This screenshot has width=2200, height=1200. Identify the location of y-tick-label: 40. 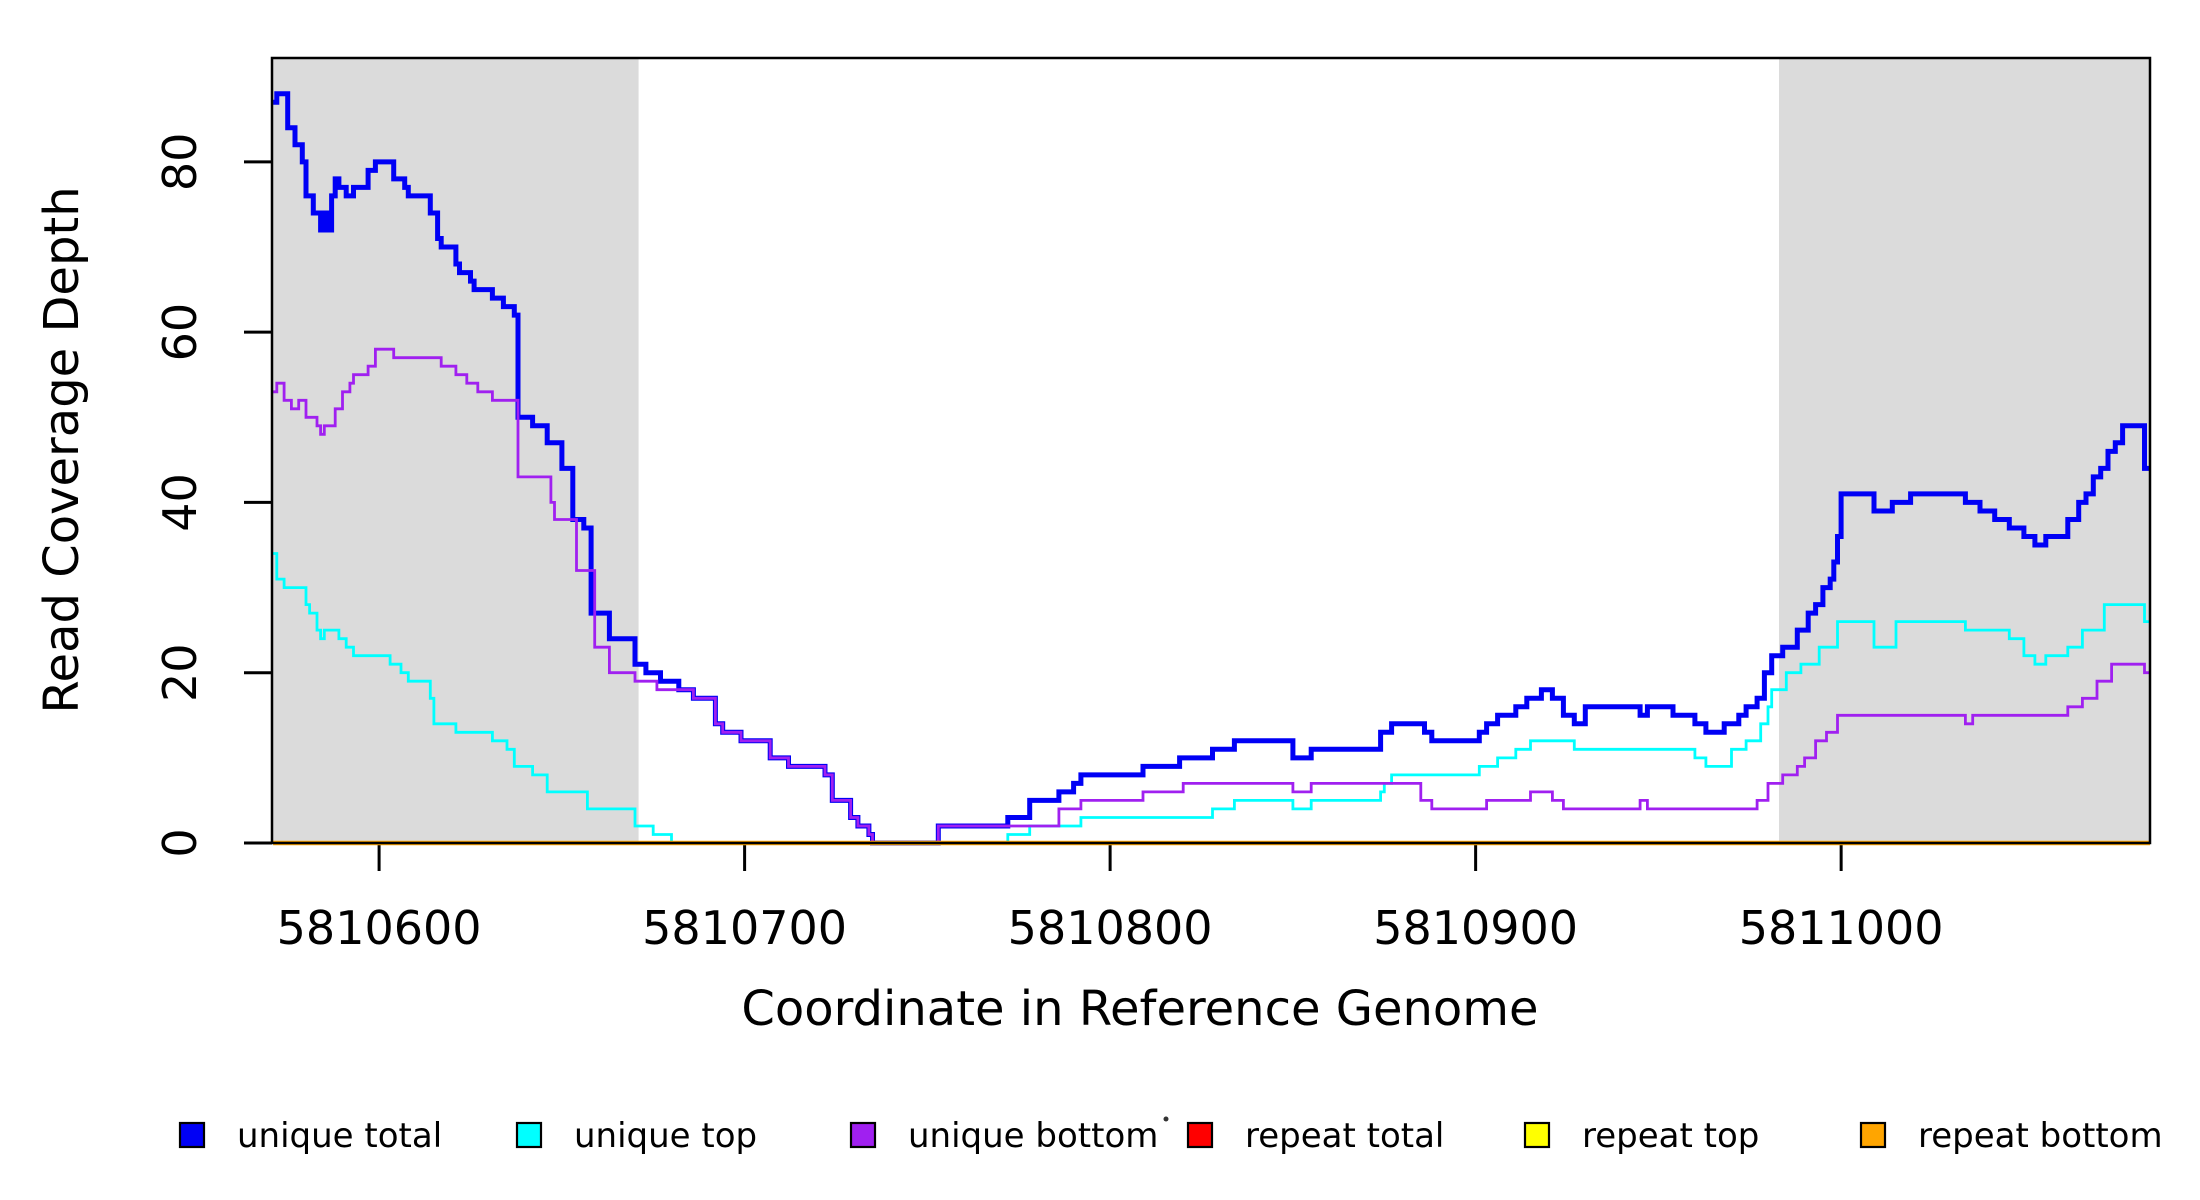
(180, 502).